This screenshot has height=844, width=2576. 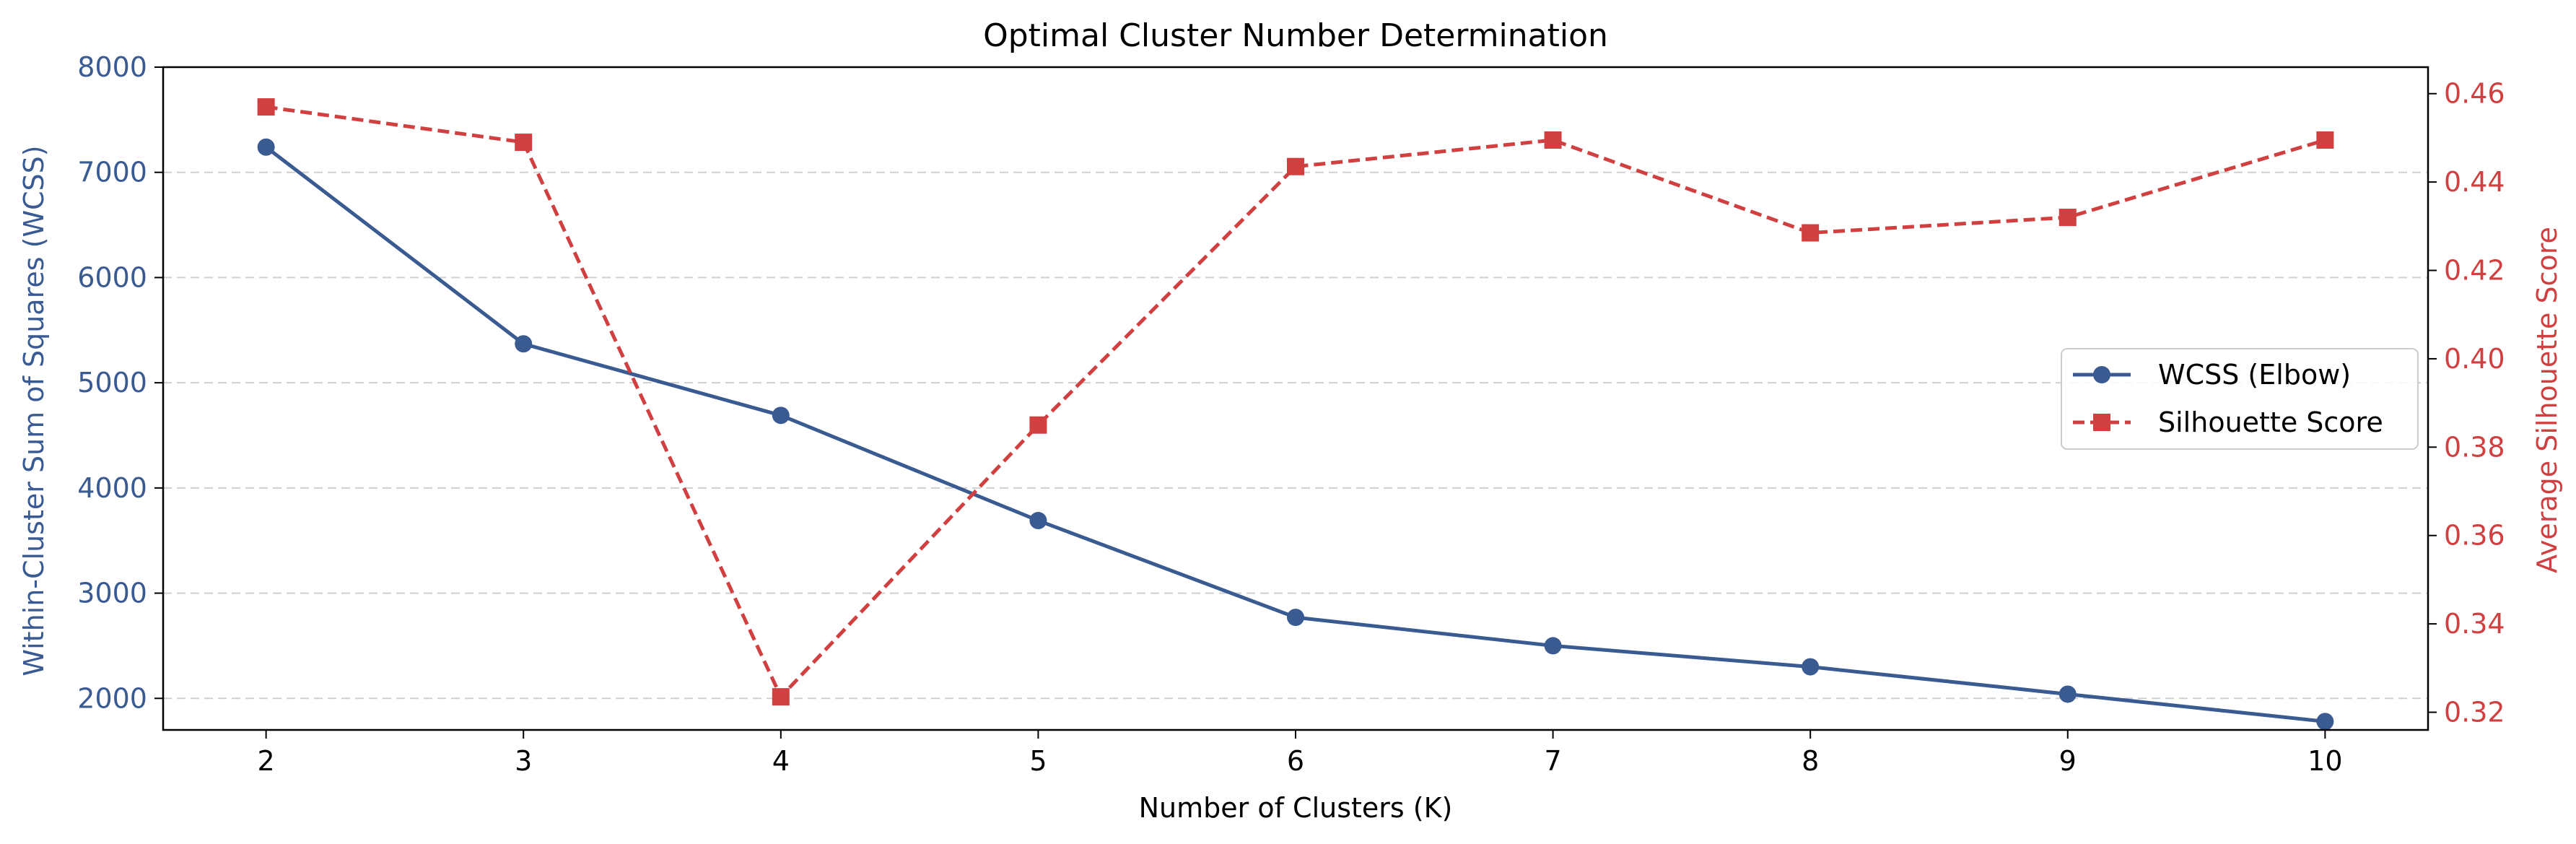 What do you see at coordinates (2474, 624) in the screenshot?
I see `right-y-tick-label-1: 0.34` at bounding box center [2474, 624].